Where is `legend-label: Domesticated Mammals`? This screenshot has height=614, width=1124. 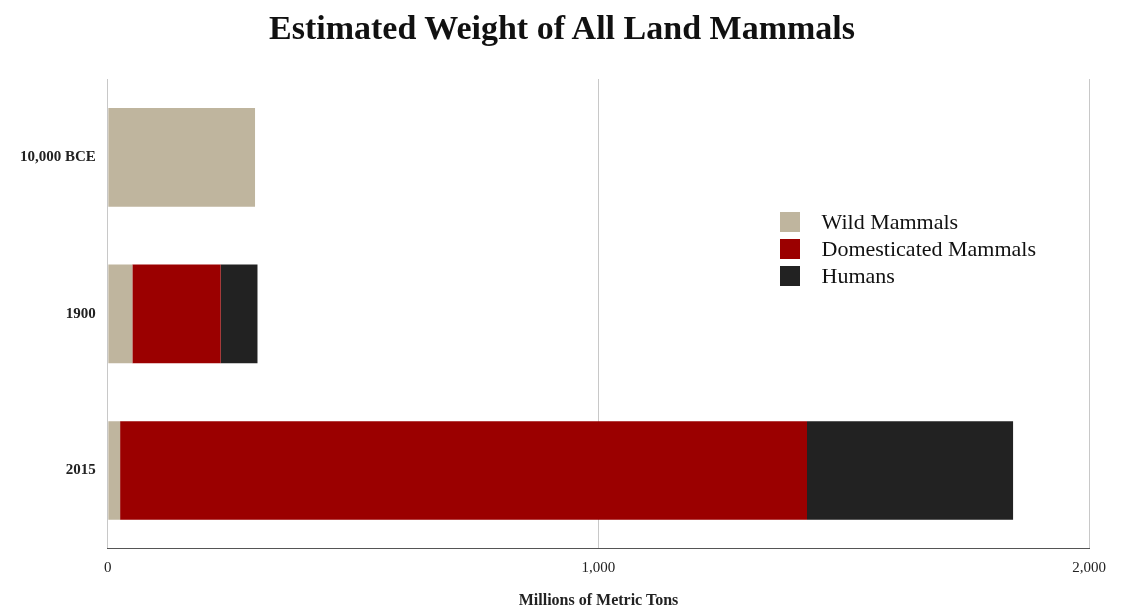 legend-label: Domesticated Mammals is located at coordinates (928, 248).